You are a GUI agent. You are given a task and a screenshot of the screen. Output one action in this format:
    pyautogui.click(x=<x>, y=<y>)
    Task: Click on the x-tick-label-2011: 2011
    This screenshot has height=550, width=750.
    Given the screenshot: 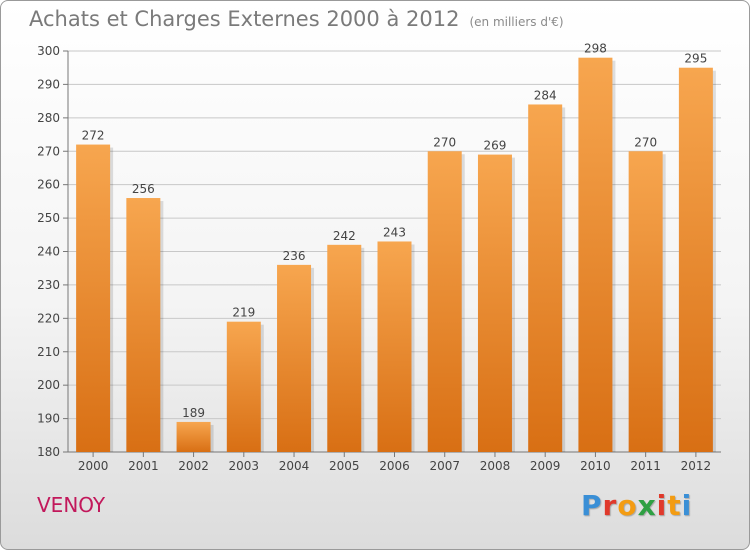 What is the action you would take?
    pyautogui.click(x=645, y=466)
    